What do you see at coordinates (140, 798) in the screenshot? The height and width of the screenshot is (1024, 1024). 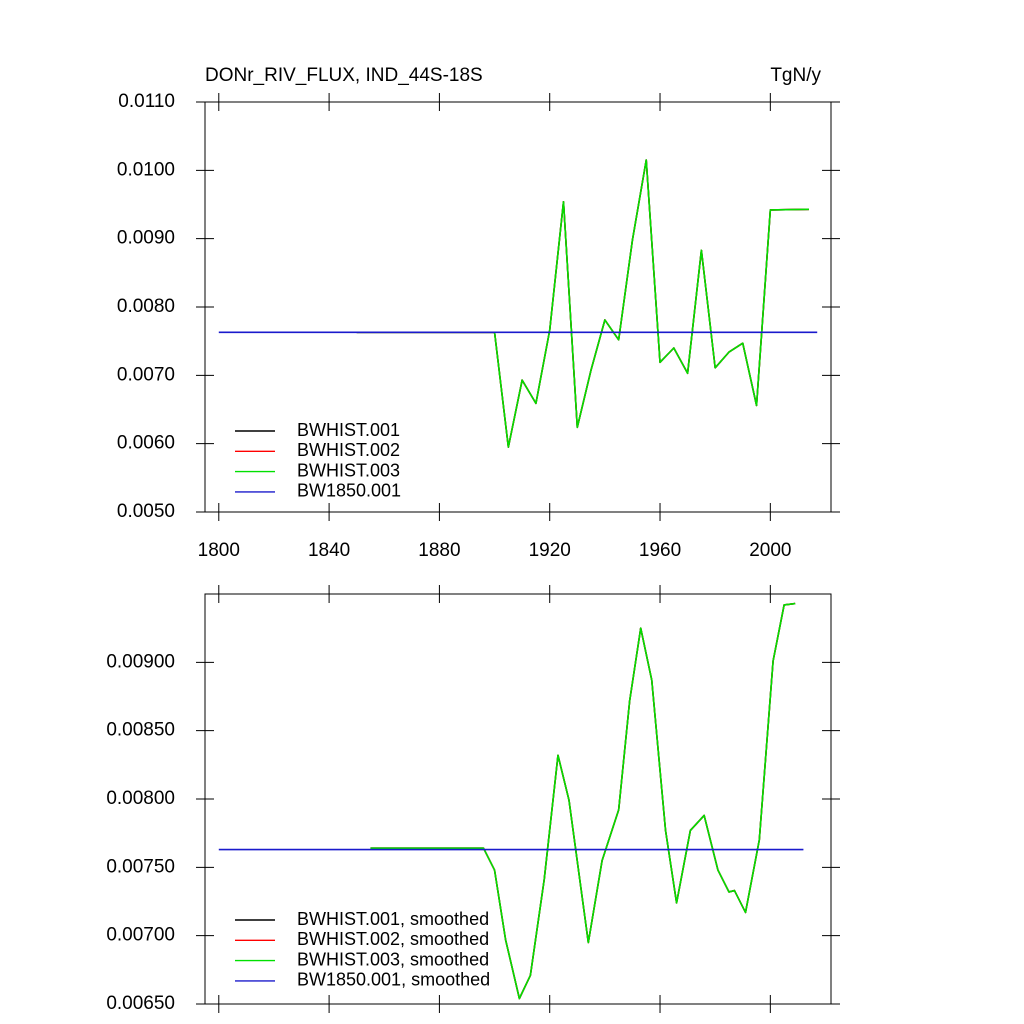 I see `y-tick-label: 0.00800` at bounding box center [140, 798].